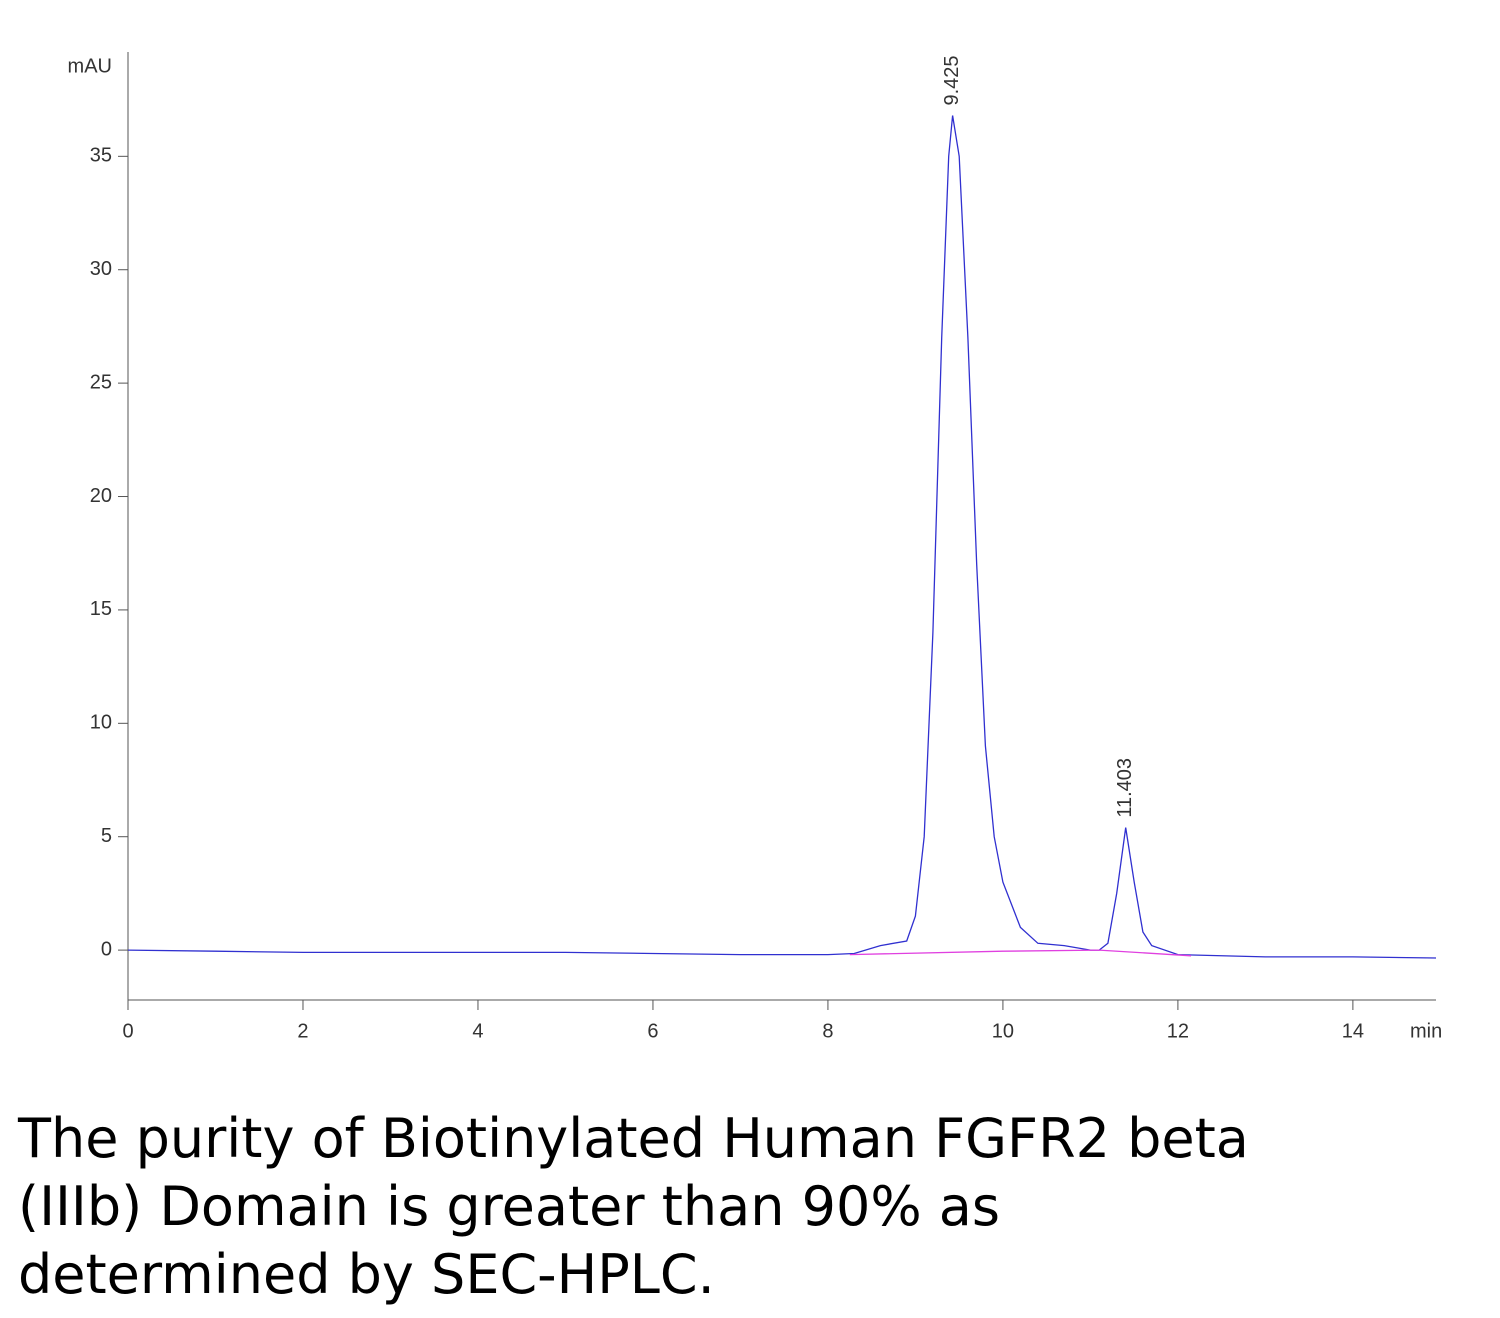  I want to click on caption-line: (IIIb) Domain is greater than 90% as, so click(509, 1206).